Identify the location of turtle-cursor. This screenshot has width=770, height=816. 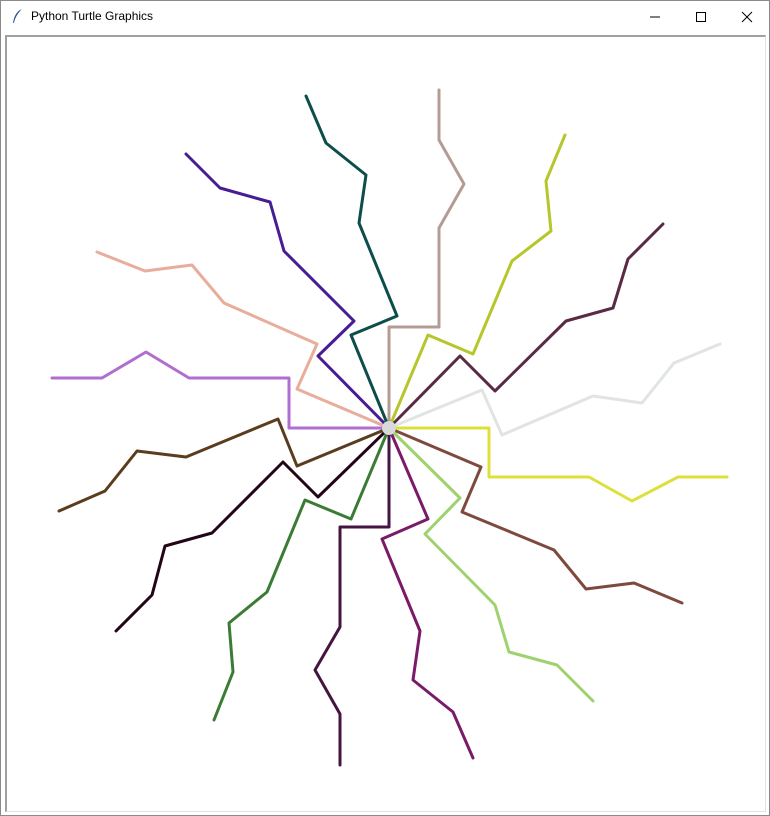
(389, 428).